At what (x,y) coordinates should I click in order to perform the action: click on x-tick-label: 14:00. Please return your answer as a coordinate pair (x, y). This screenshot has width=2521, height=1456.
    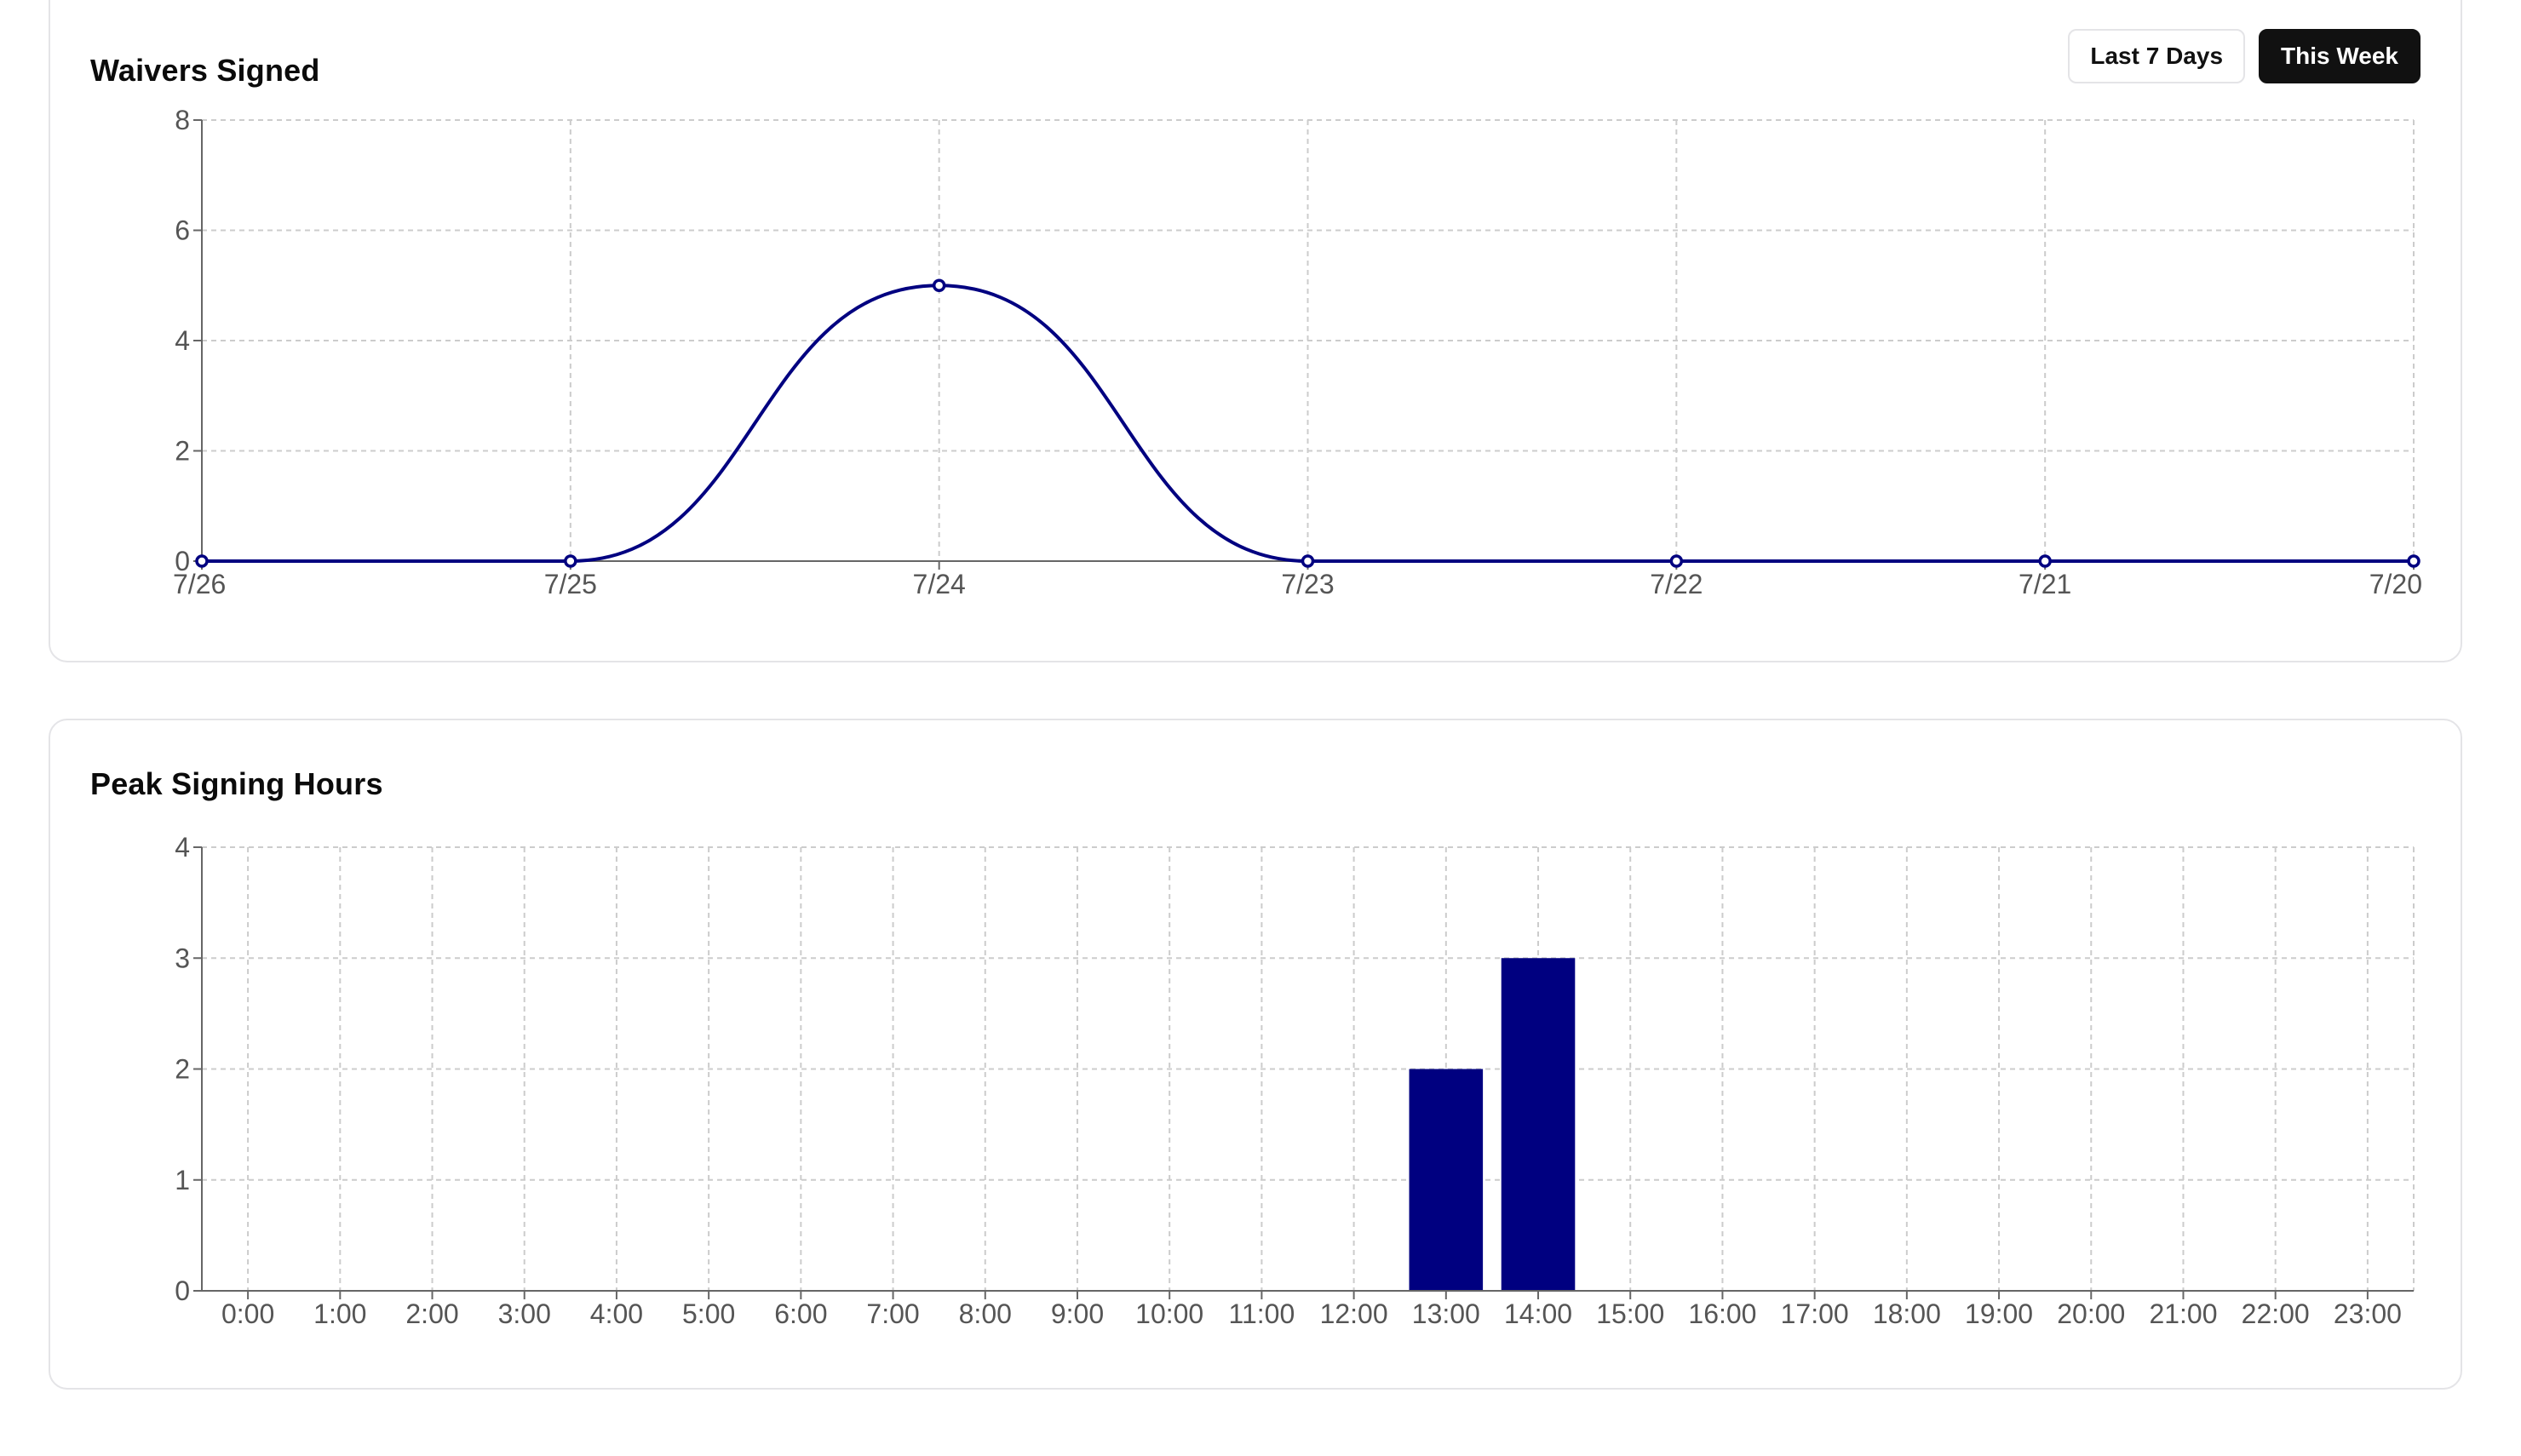
    Looking at the image, I should click on (1538, 1313).